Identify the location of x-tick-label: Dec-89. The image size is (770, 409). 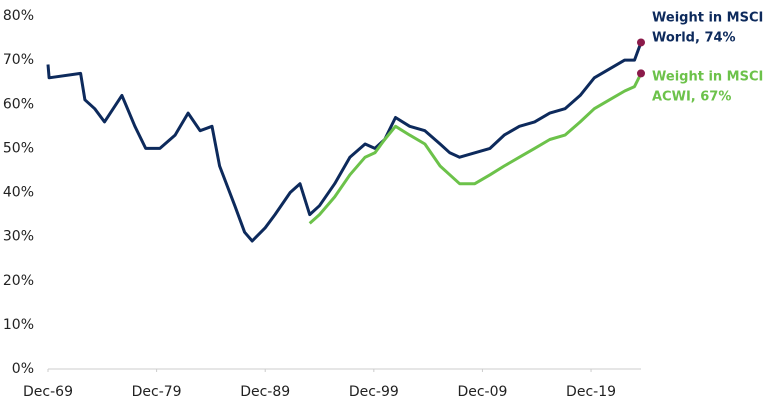
(265, 392).